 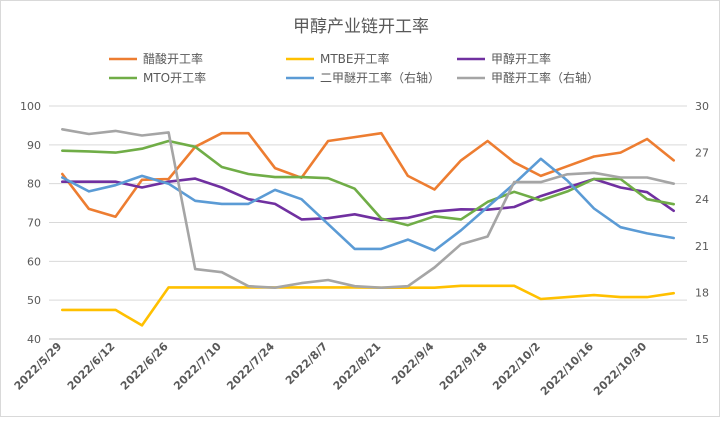 What do you see at coordinates (702, 106) in the screenshot?
I see `y-right-tick-label: 30` at bounding box center [702, 106].